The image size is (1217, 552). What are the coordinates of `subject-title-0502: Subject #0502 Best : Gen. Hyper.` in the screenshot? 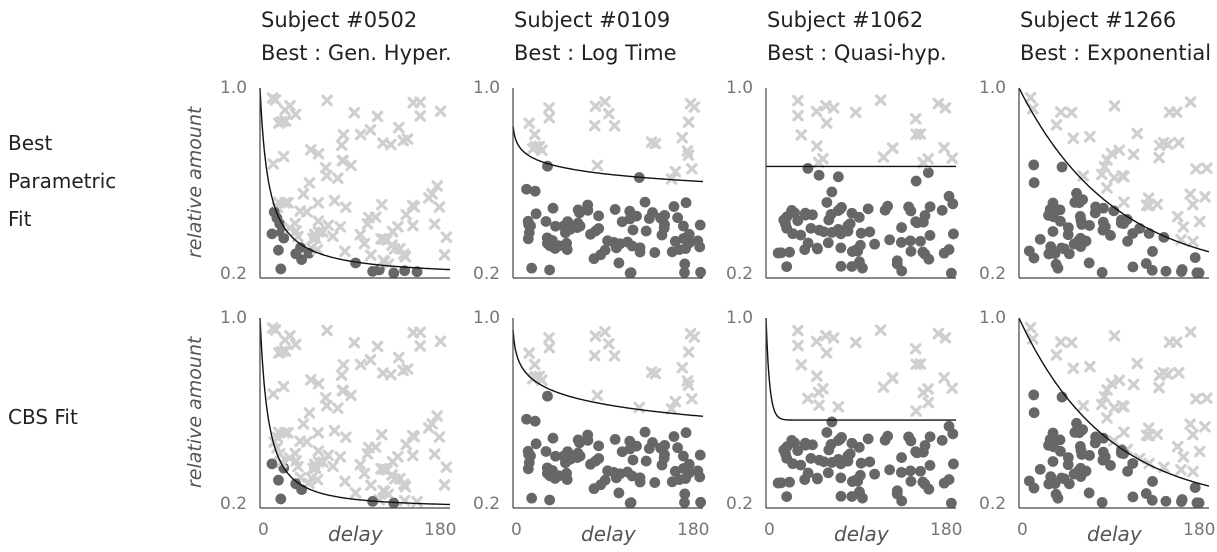 It's located at (356, 37).